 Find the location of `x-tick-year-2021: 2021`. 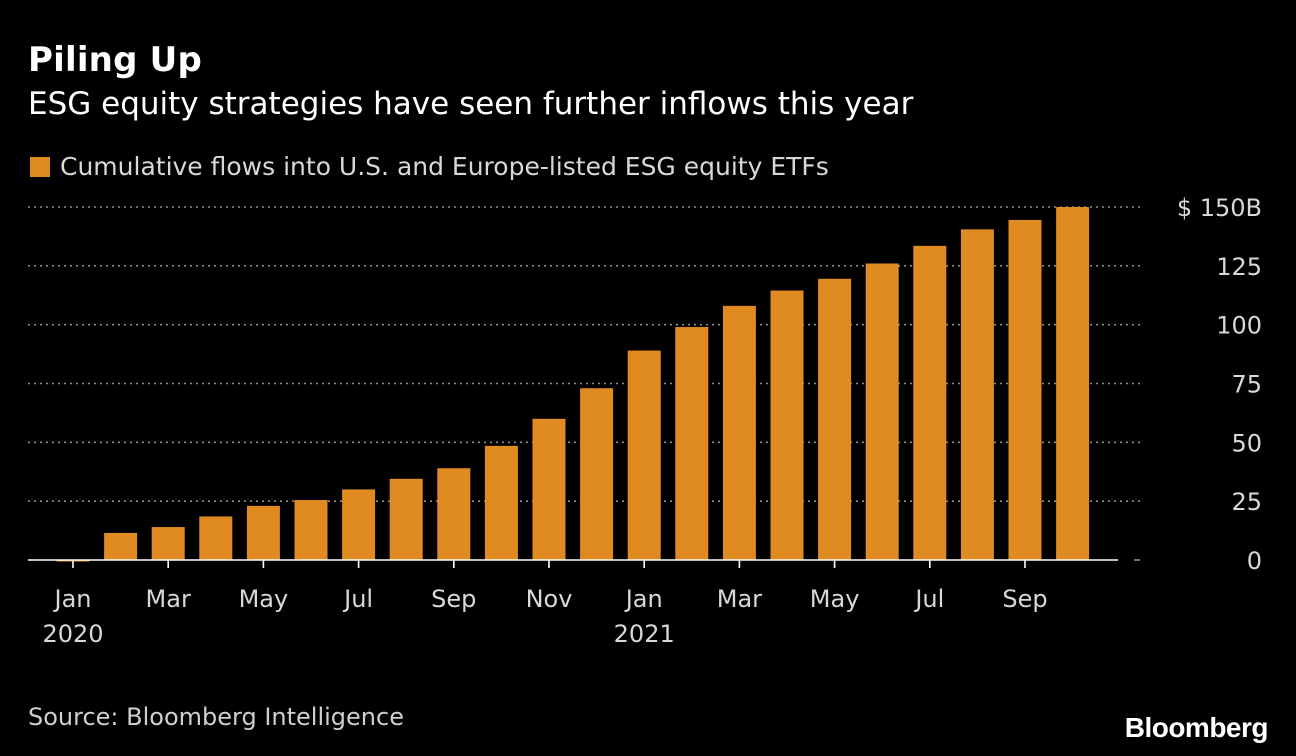

x-tick-year-2021: 2021 is located at coordinates (644, 634).